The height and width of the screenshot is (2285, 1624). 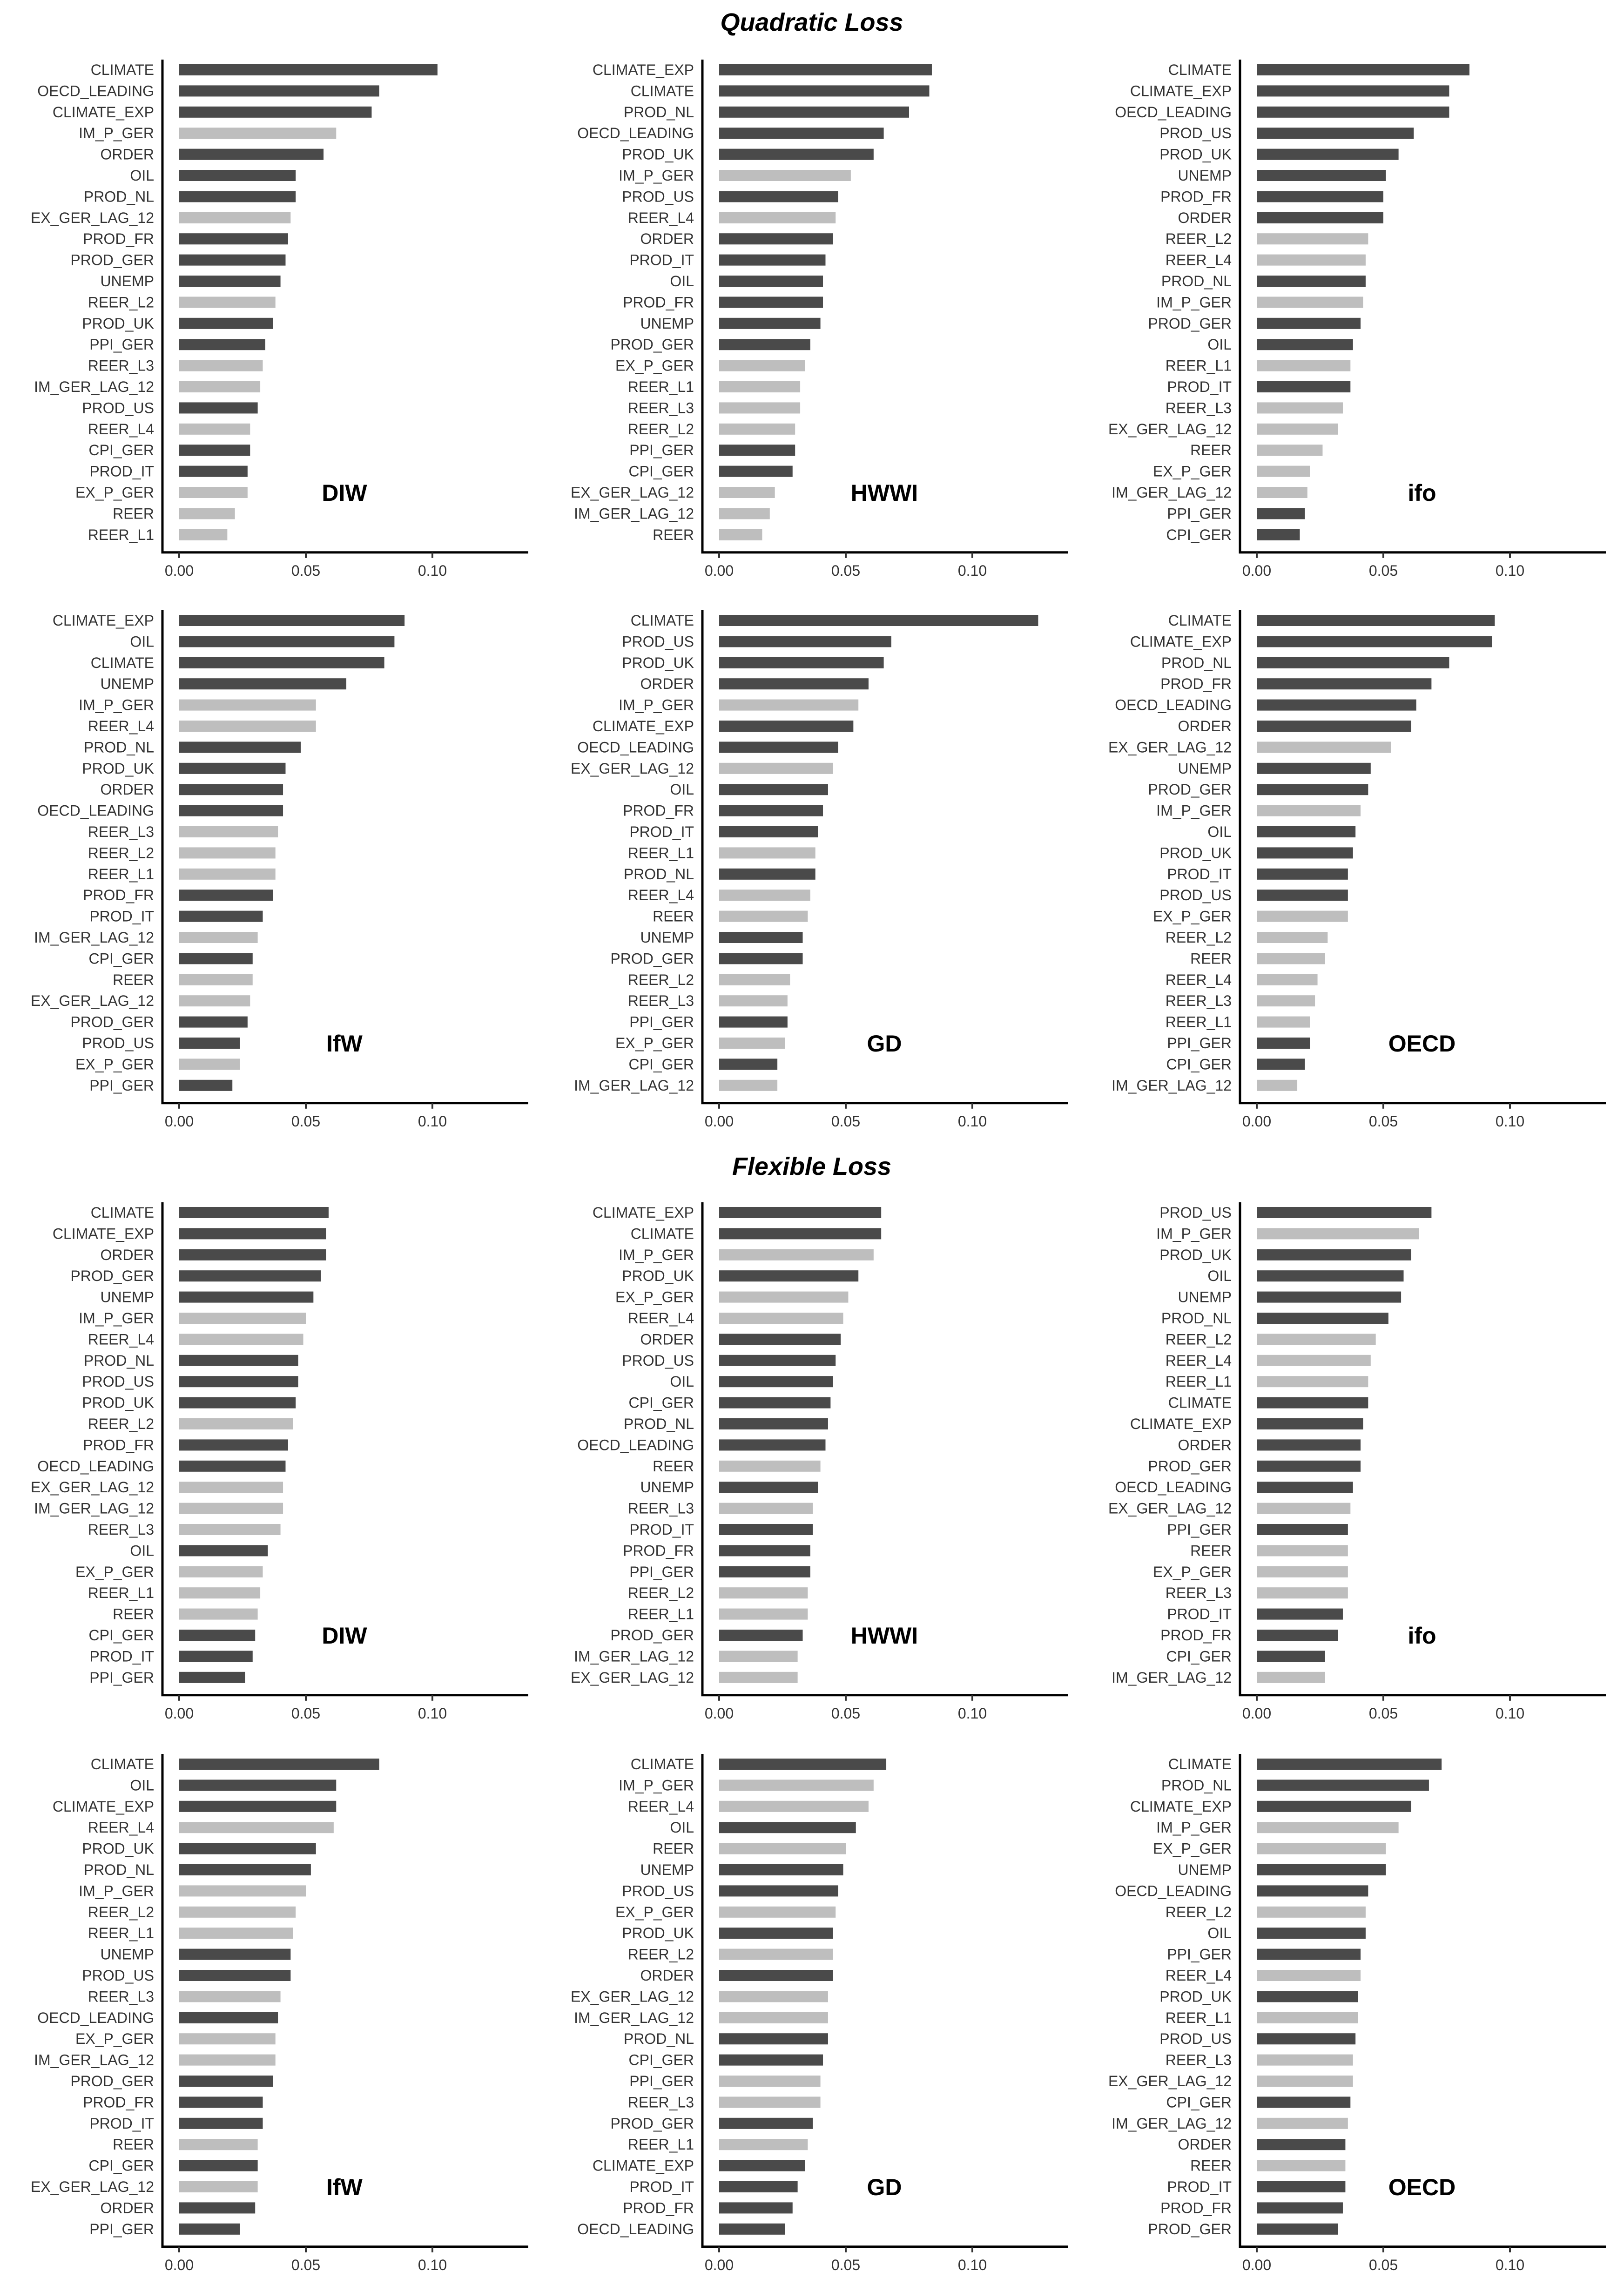 I want to click on panel-label: HWWI, so click(x=885, y=1636).